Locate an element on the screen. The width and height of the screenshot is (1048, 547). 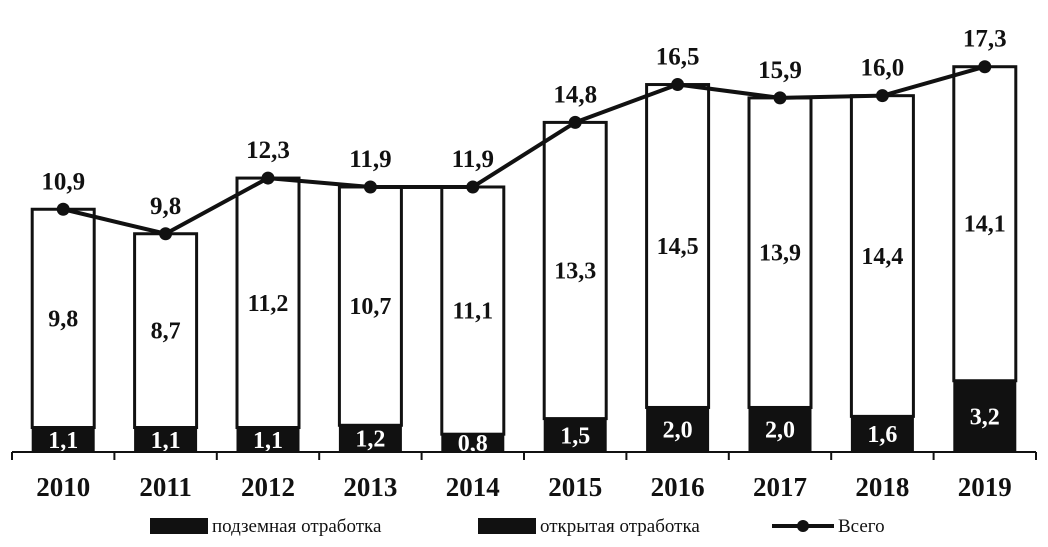
label-underground-2018: 1,6 is located at coordinates (882, 435).